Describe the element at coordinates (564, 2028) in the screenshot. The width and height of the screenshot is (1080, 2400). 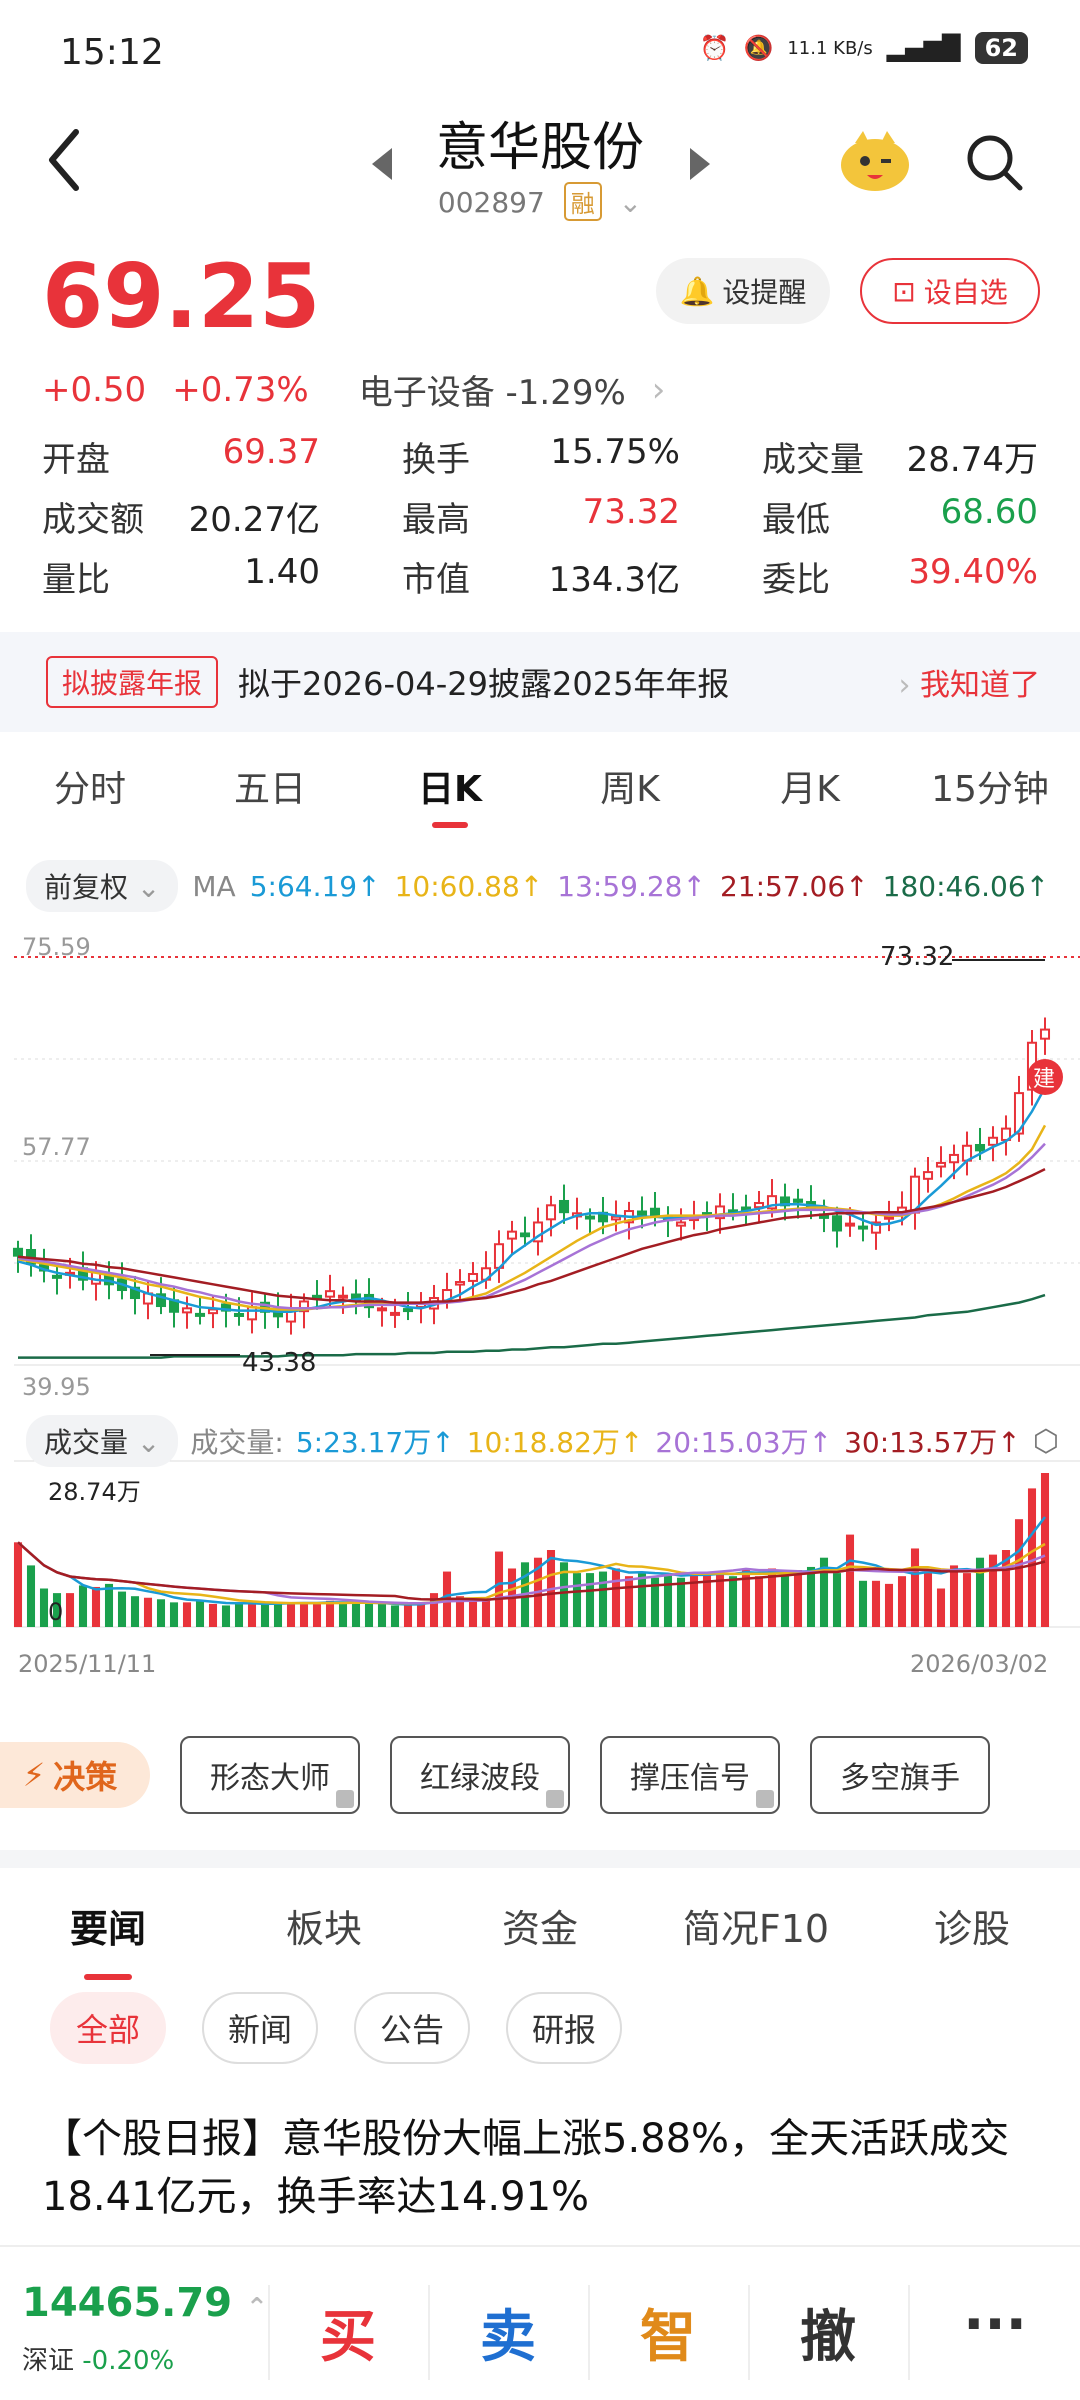
I see `filter-research: 研报` at that location.